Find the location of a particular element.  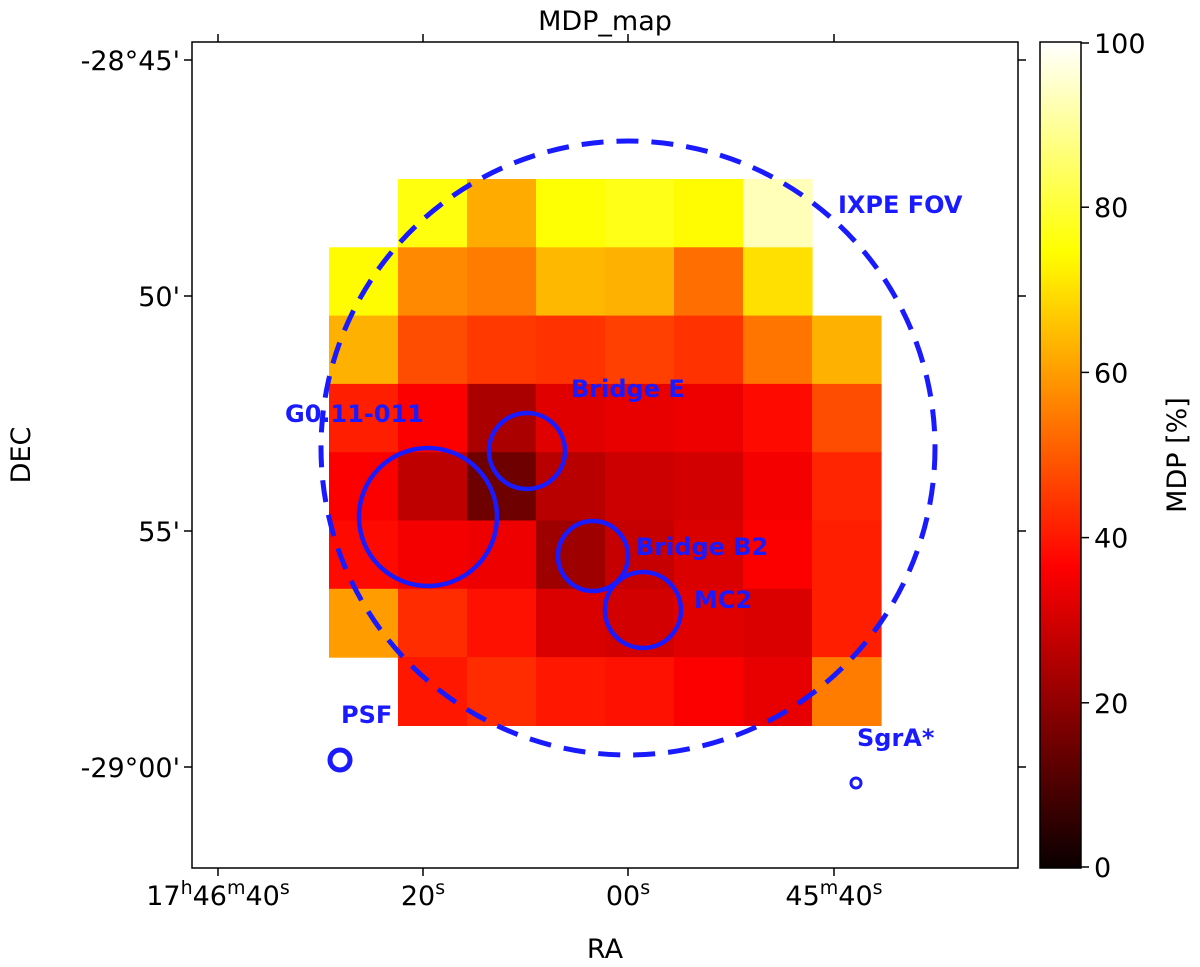

x-tick-labels: 17h46m40s 20s 00s 45m40s is located at coordinates (514, 894).